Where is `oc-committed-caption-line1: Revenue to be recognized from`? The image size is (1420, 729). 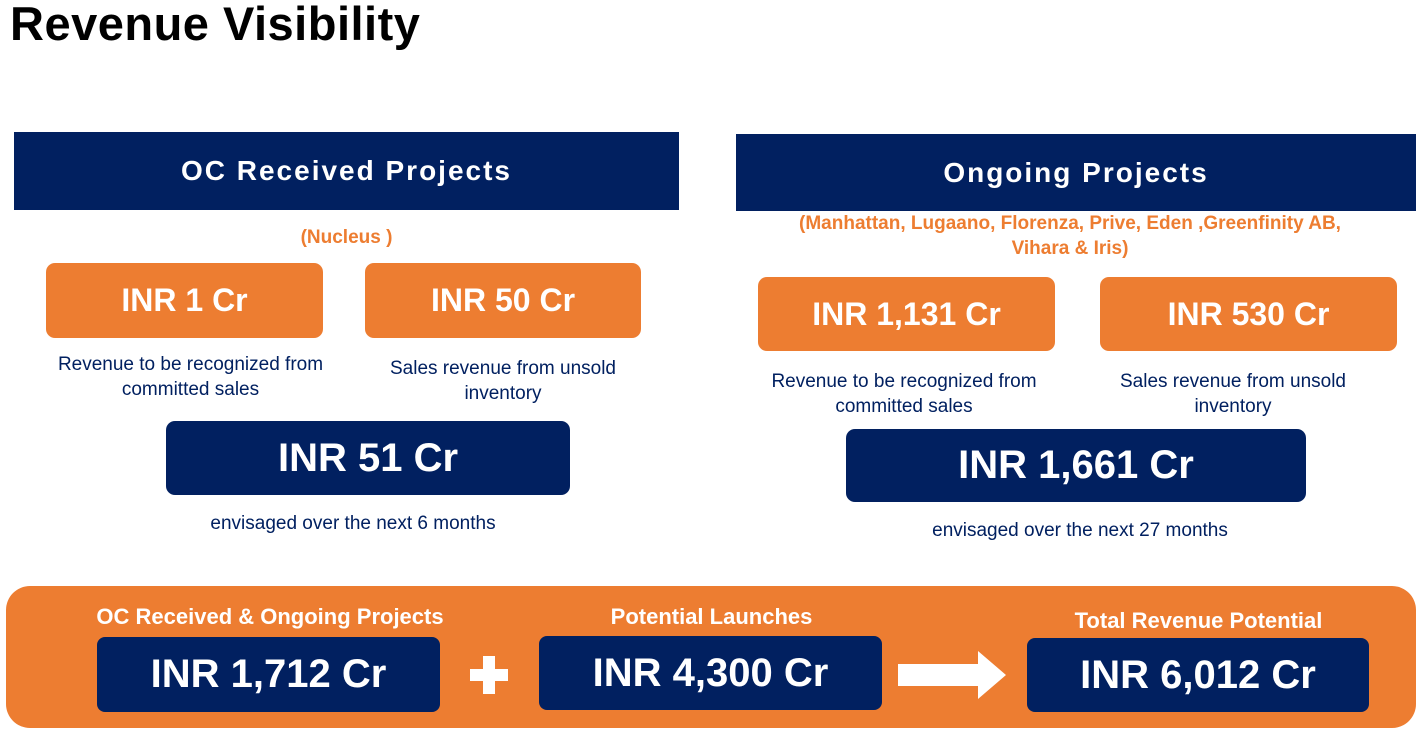
oc-committed-caption-line1: Revenue to be recognized from is located at coordinates (190, 364).